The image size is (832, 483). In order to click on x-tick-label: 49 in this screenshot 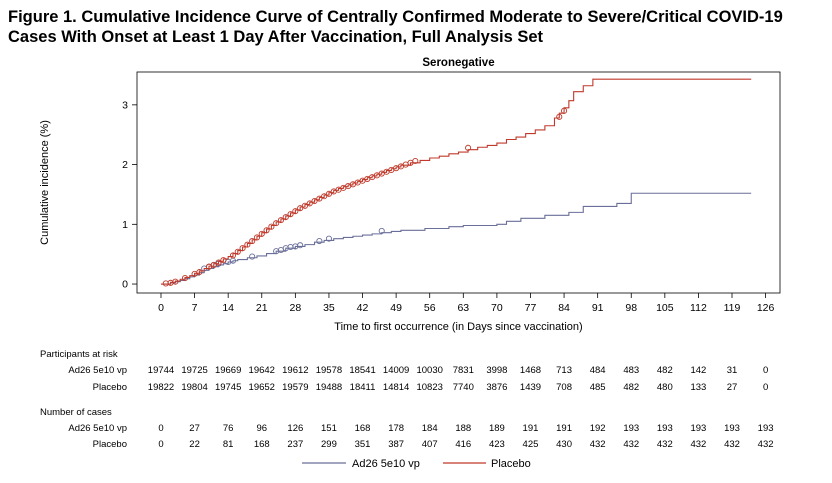, I will do `click(396, 308)`.